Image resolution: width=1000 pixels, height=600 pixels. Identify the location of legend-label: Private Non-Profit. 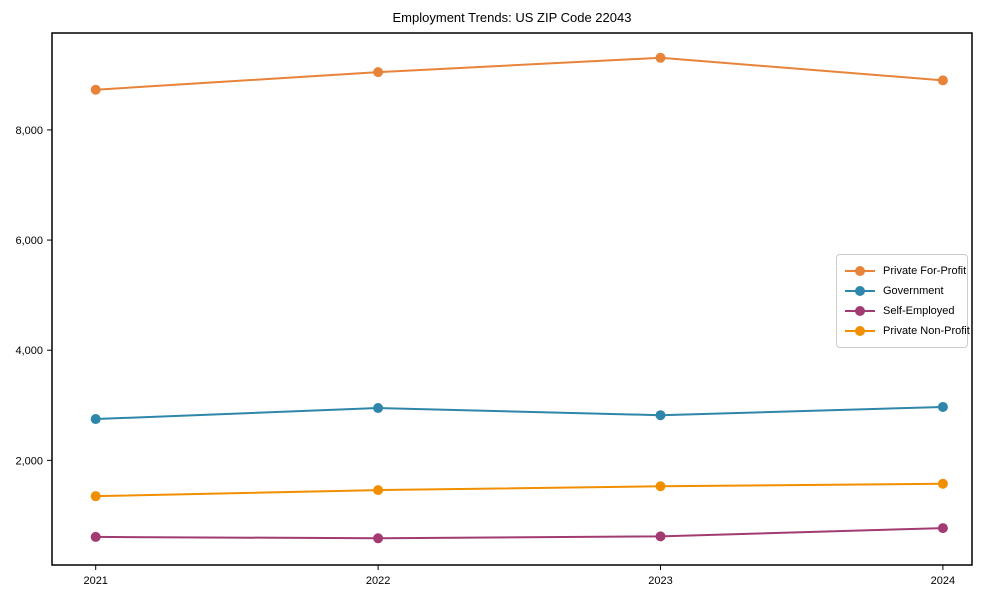
(926, 331).